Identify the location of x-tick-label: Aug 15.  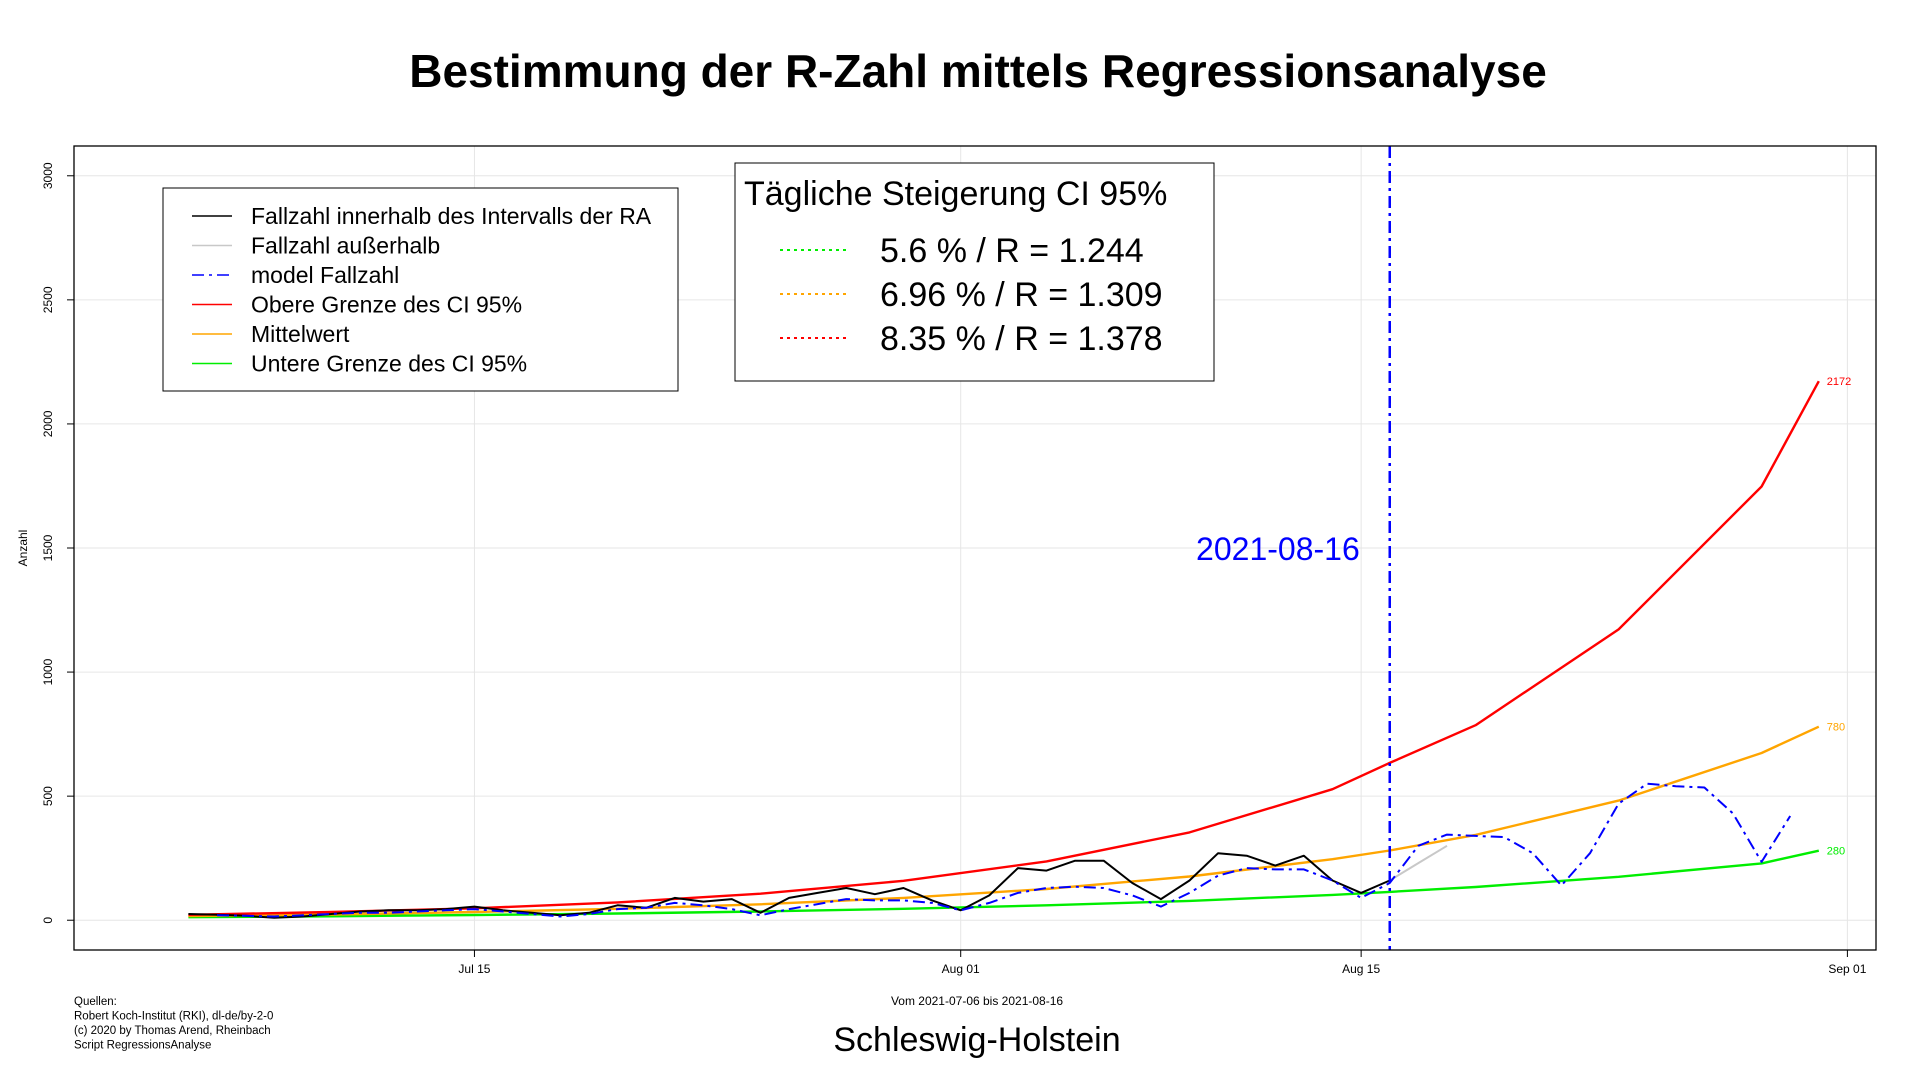
(1361, 969).